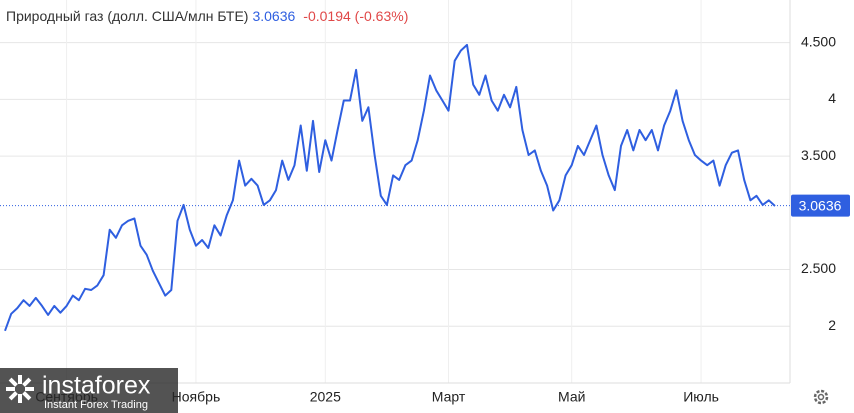  Describe the element at coordinates (274, 16) in the screenshot. I see `last-price: 3.0636` at that location.